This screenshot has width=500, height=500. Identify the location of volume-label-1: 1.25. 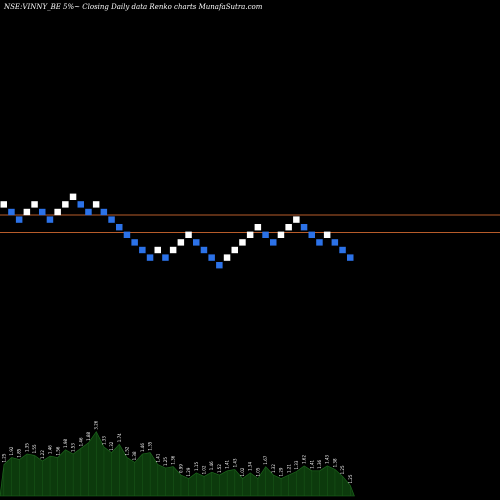
(3, 457).